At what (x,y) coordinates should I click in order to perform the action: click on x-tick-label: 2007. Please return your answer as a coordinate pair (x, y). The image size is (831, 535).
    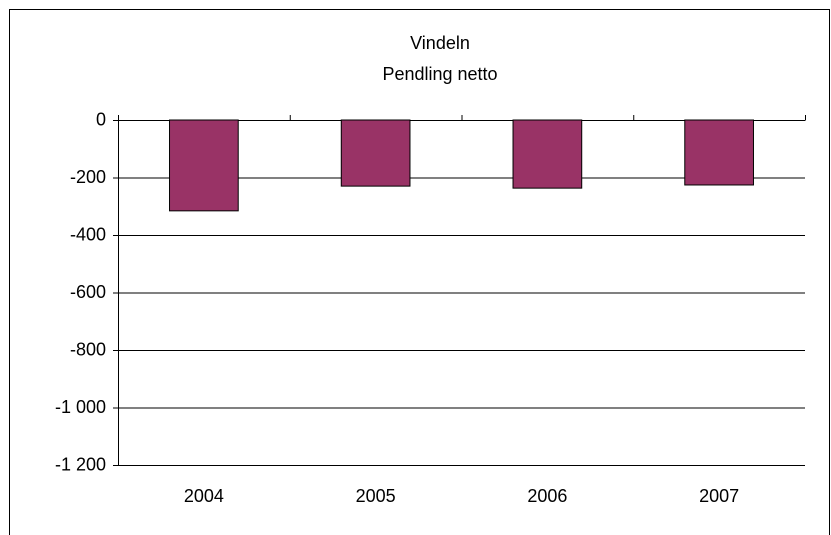
    Looking at the image, I should click on (719, 496).